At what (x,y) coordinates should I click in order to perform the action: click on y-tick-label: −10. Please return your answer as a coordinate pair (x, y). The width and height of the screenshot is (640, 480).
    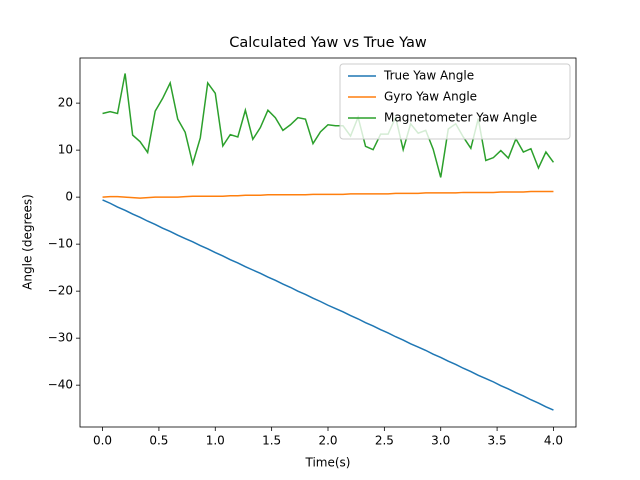
    Looking at the image, I should click on (60, 244).